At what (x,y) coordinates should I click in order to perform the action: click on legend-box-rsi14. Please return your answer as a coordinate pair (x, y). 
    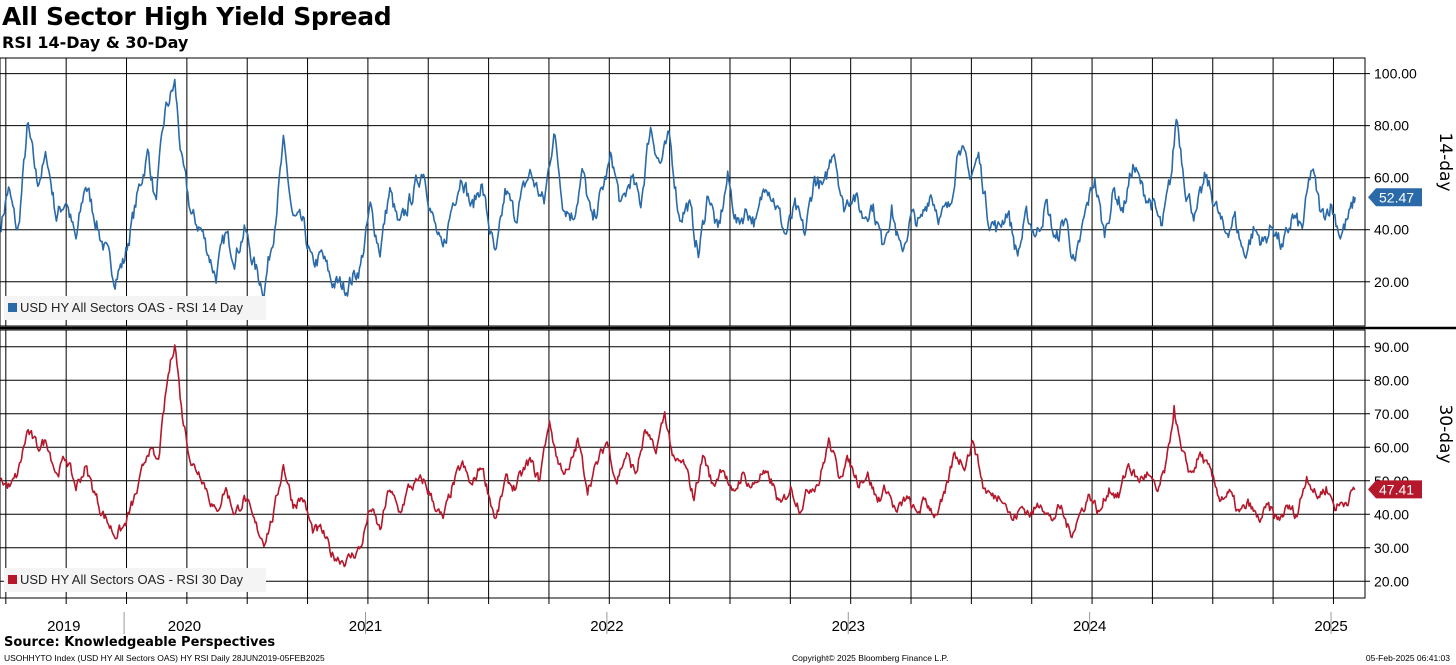
    Looking at the image, I should click on (135, 308).